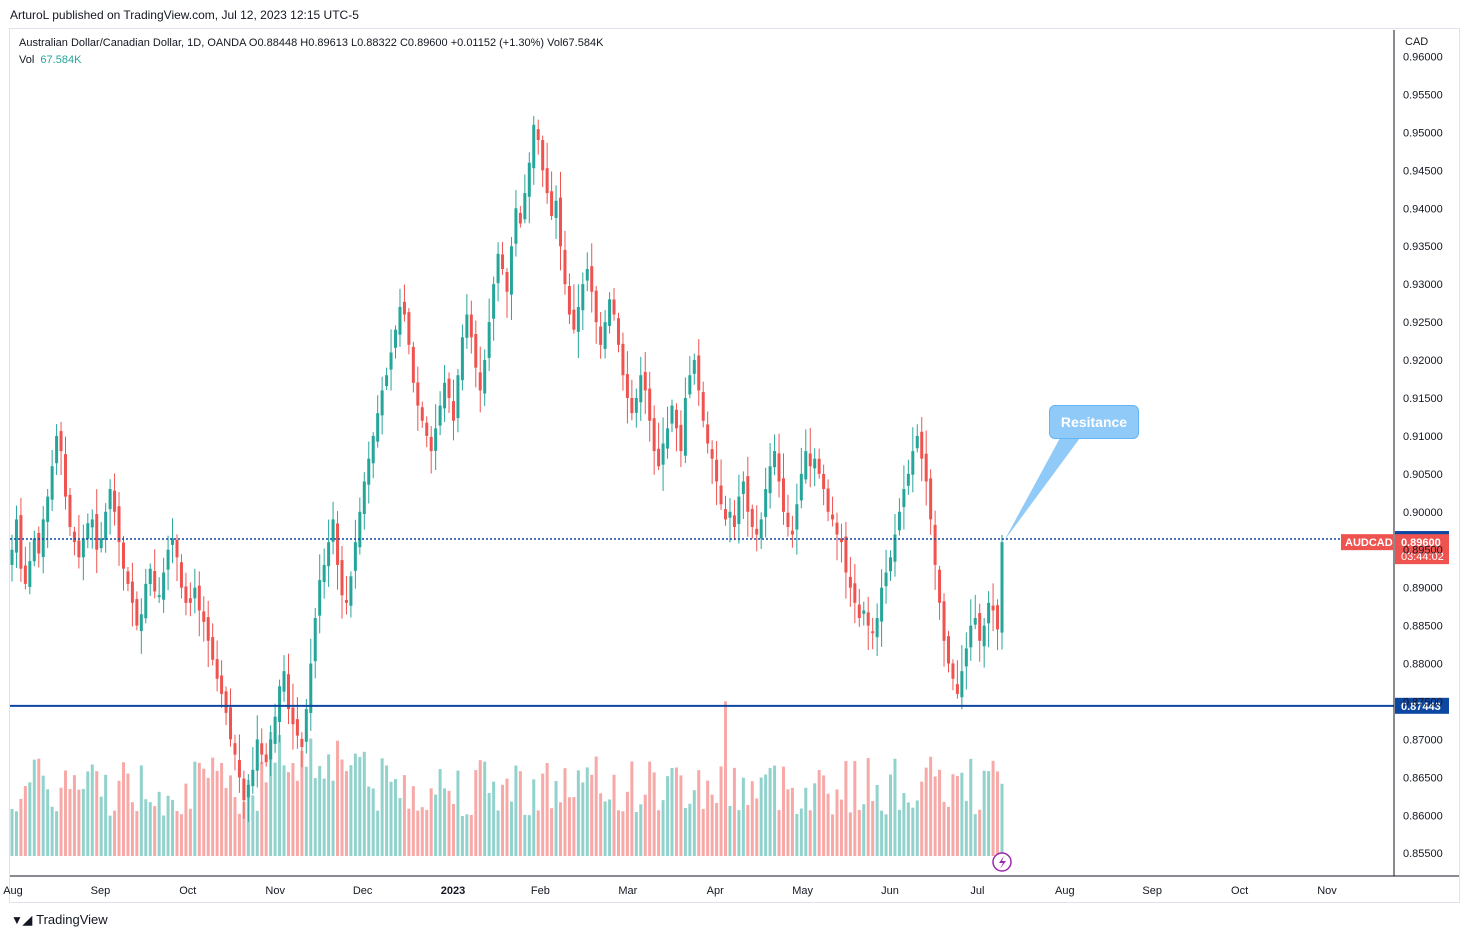 This screenshot has width=1469, height=939. Describe the element at coordinates (1423, 209) in the screenshot. I see `y-tick-label: 0.94000` at that location.